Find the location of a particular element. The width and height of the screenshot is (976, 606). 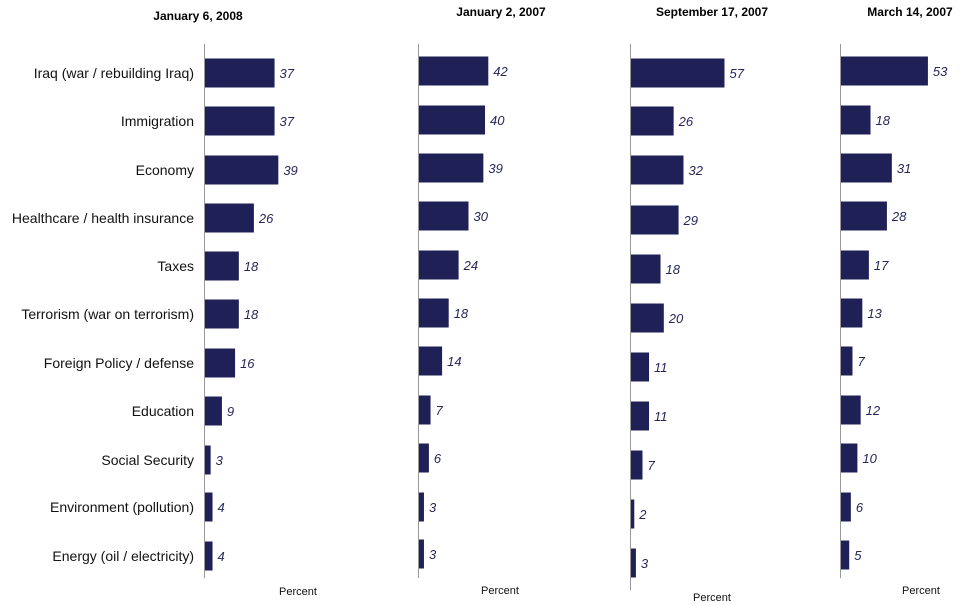

chart-3-title: September 17, 2007 is located at coordinates (712, 12).